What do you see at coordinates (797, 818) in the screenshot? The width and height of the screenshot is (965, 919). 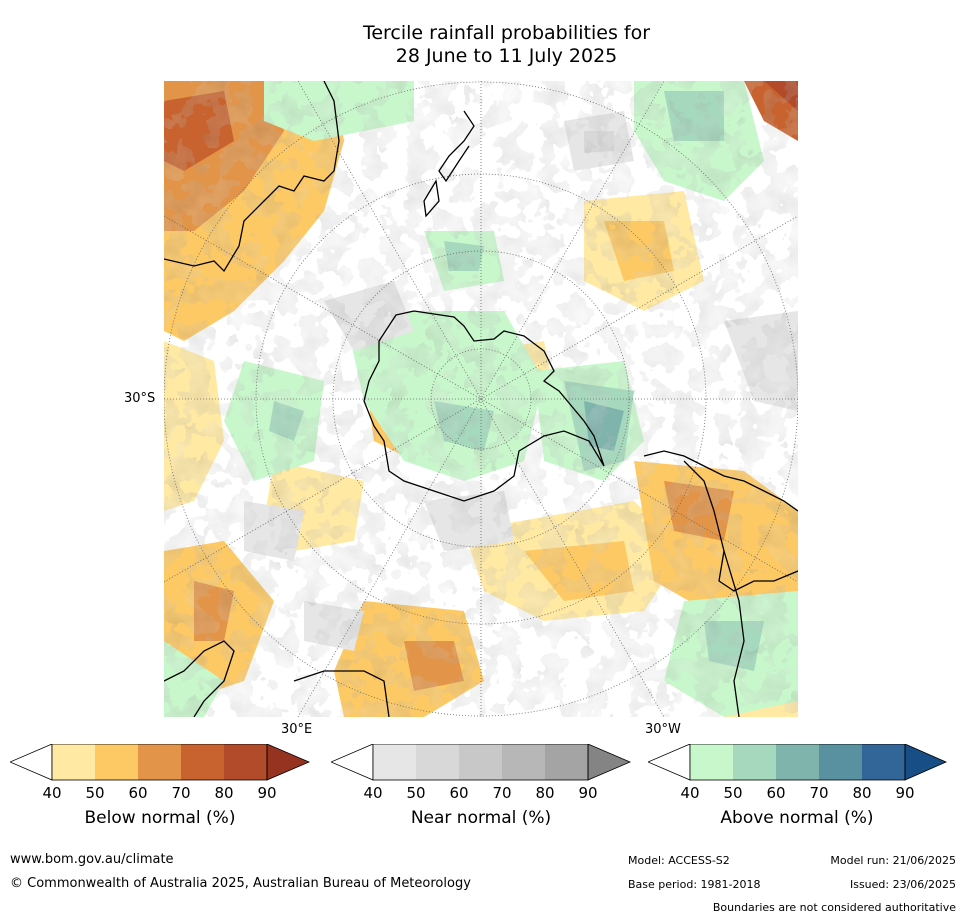 I see `colorbar-above-label: Above normal (%)` at bounding box center [797, 818].